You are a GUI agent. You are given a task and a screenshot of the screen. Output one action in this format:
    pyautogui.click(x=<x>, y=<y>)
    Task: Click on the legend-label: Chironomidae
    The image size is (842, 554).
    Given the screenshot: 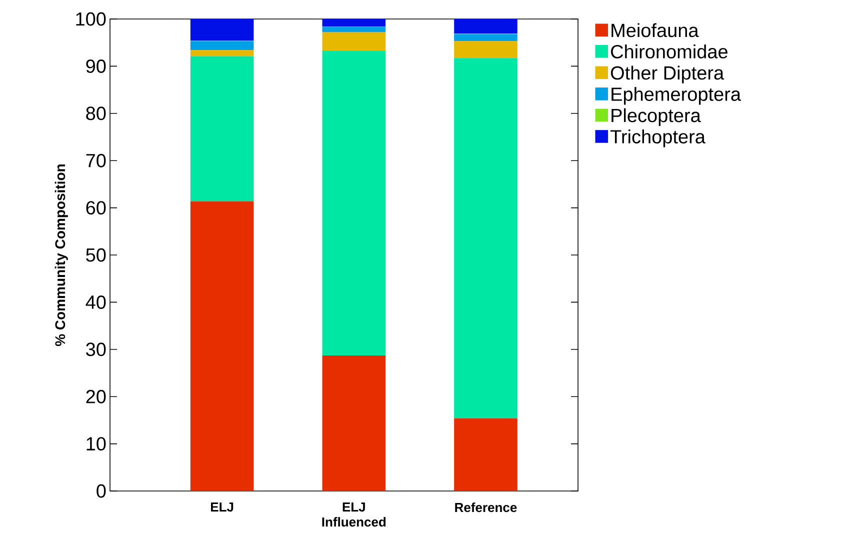 What is the action you would take?
    pyautogui.click(x=669, y=51)
    